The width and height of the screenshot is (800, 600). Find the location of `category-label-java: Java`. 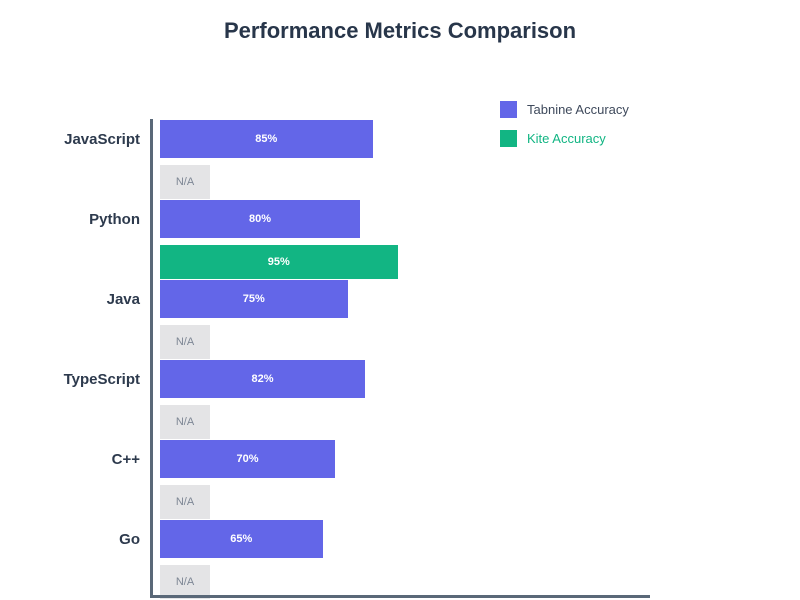

category-label-java: Java is located at coordinates (123, 299).